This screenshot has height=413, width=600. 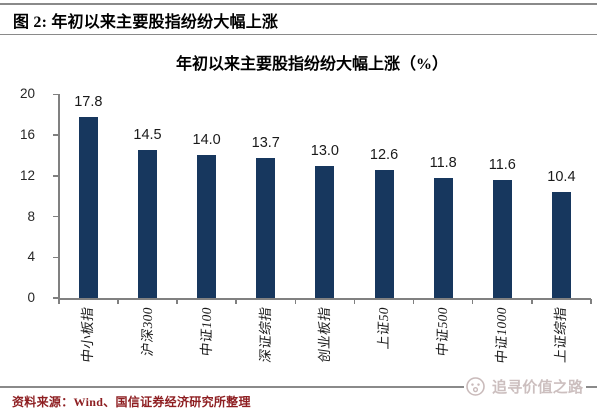 I want to click on watermark-text: 追寻价值之路, so click(x=538, y=387).